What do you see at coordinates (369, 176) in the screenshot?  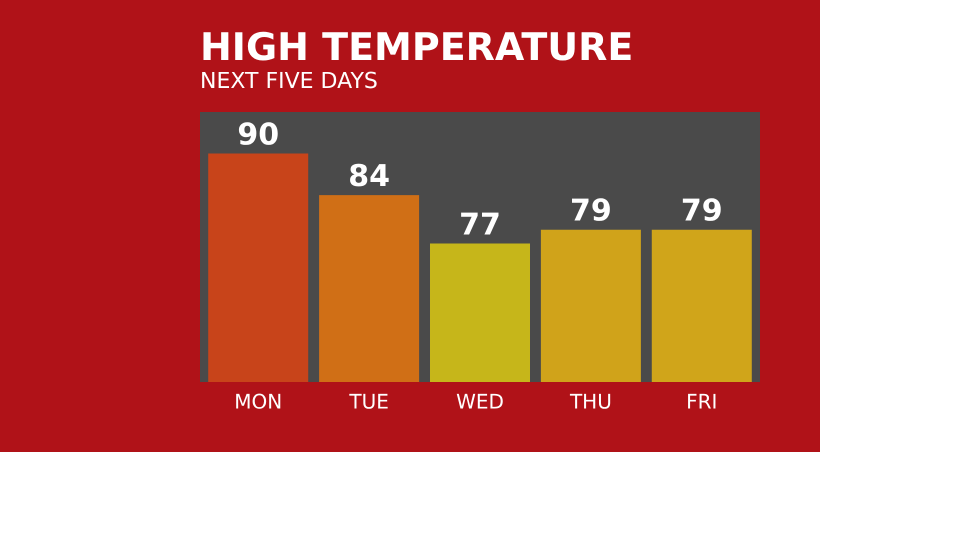 I see `data-label: 84` at bounding box center [369, 176].